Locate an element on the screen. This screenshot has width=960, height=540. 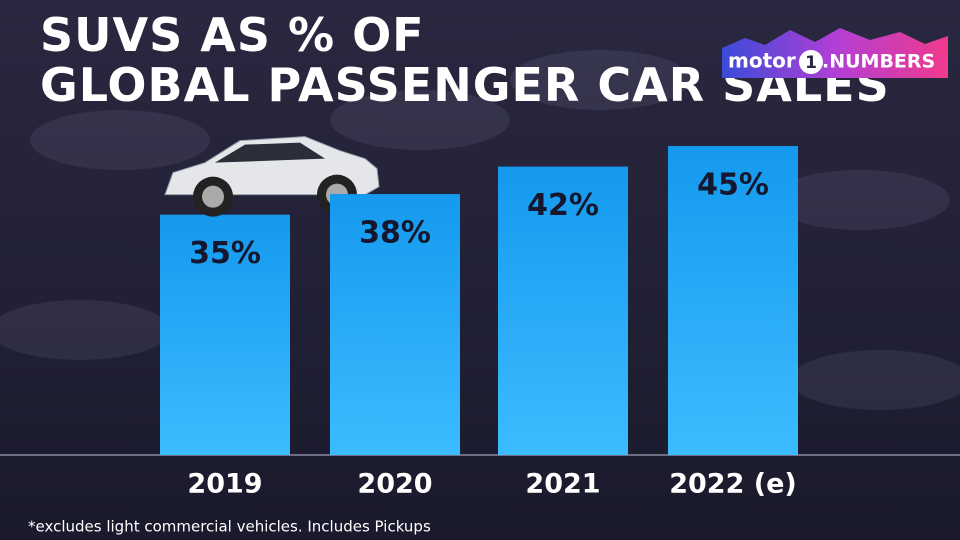
logo-mountains is located at coordinates (835, 53).